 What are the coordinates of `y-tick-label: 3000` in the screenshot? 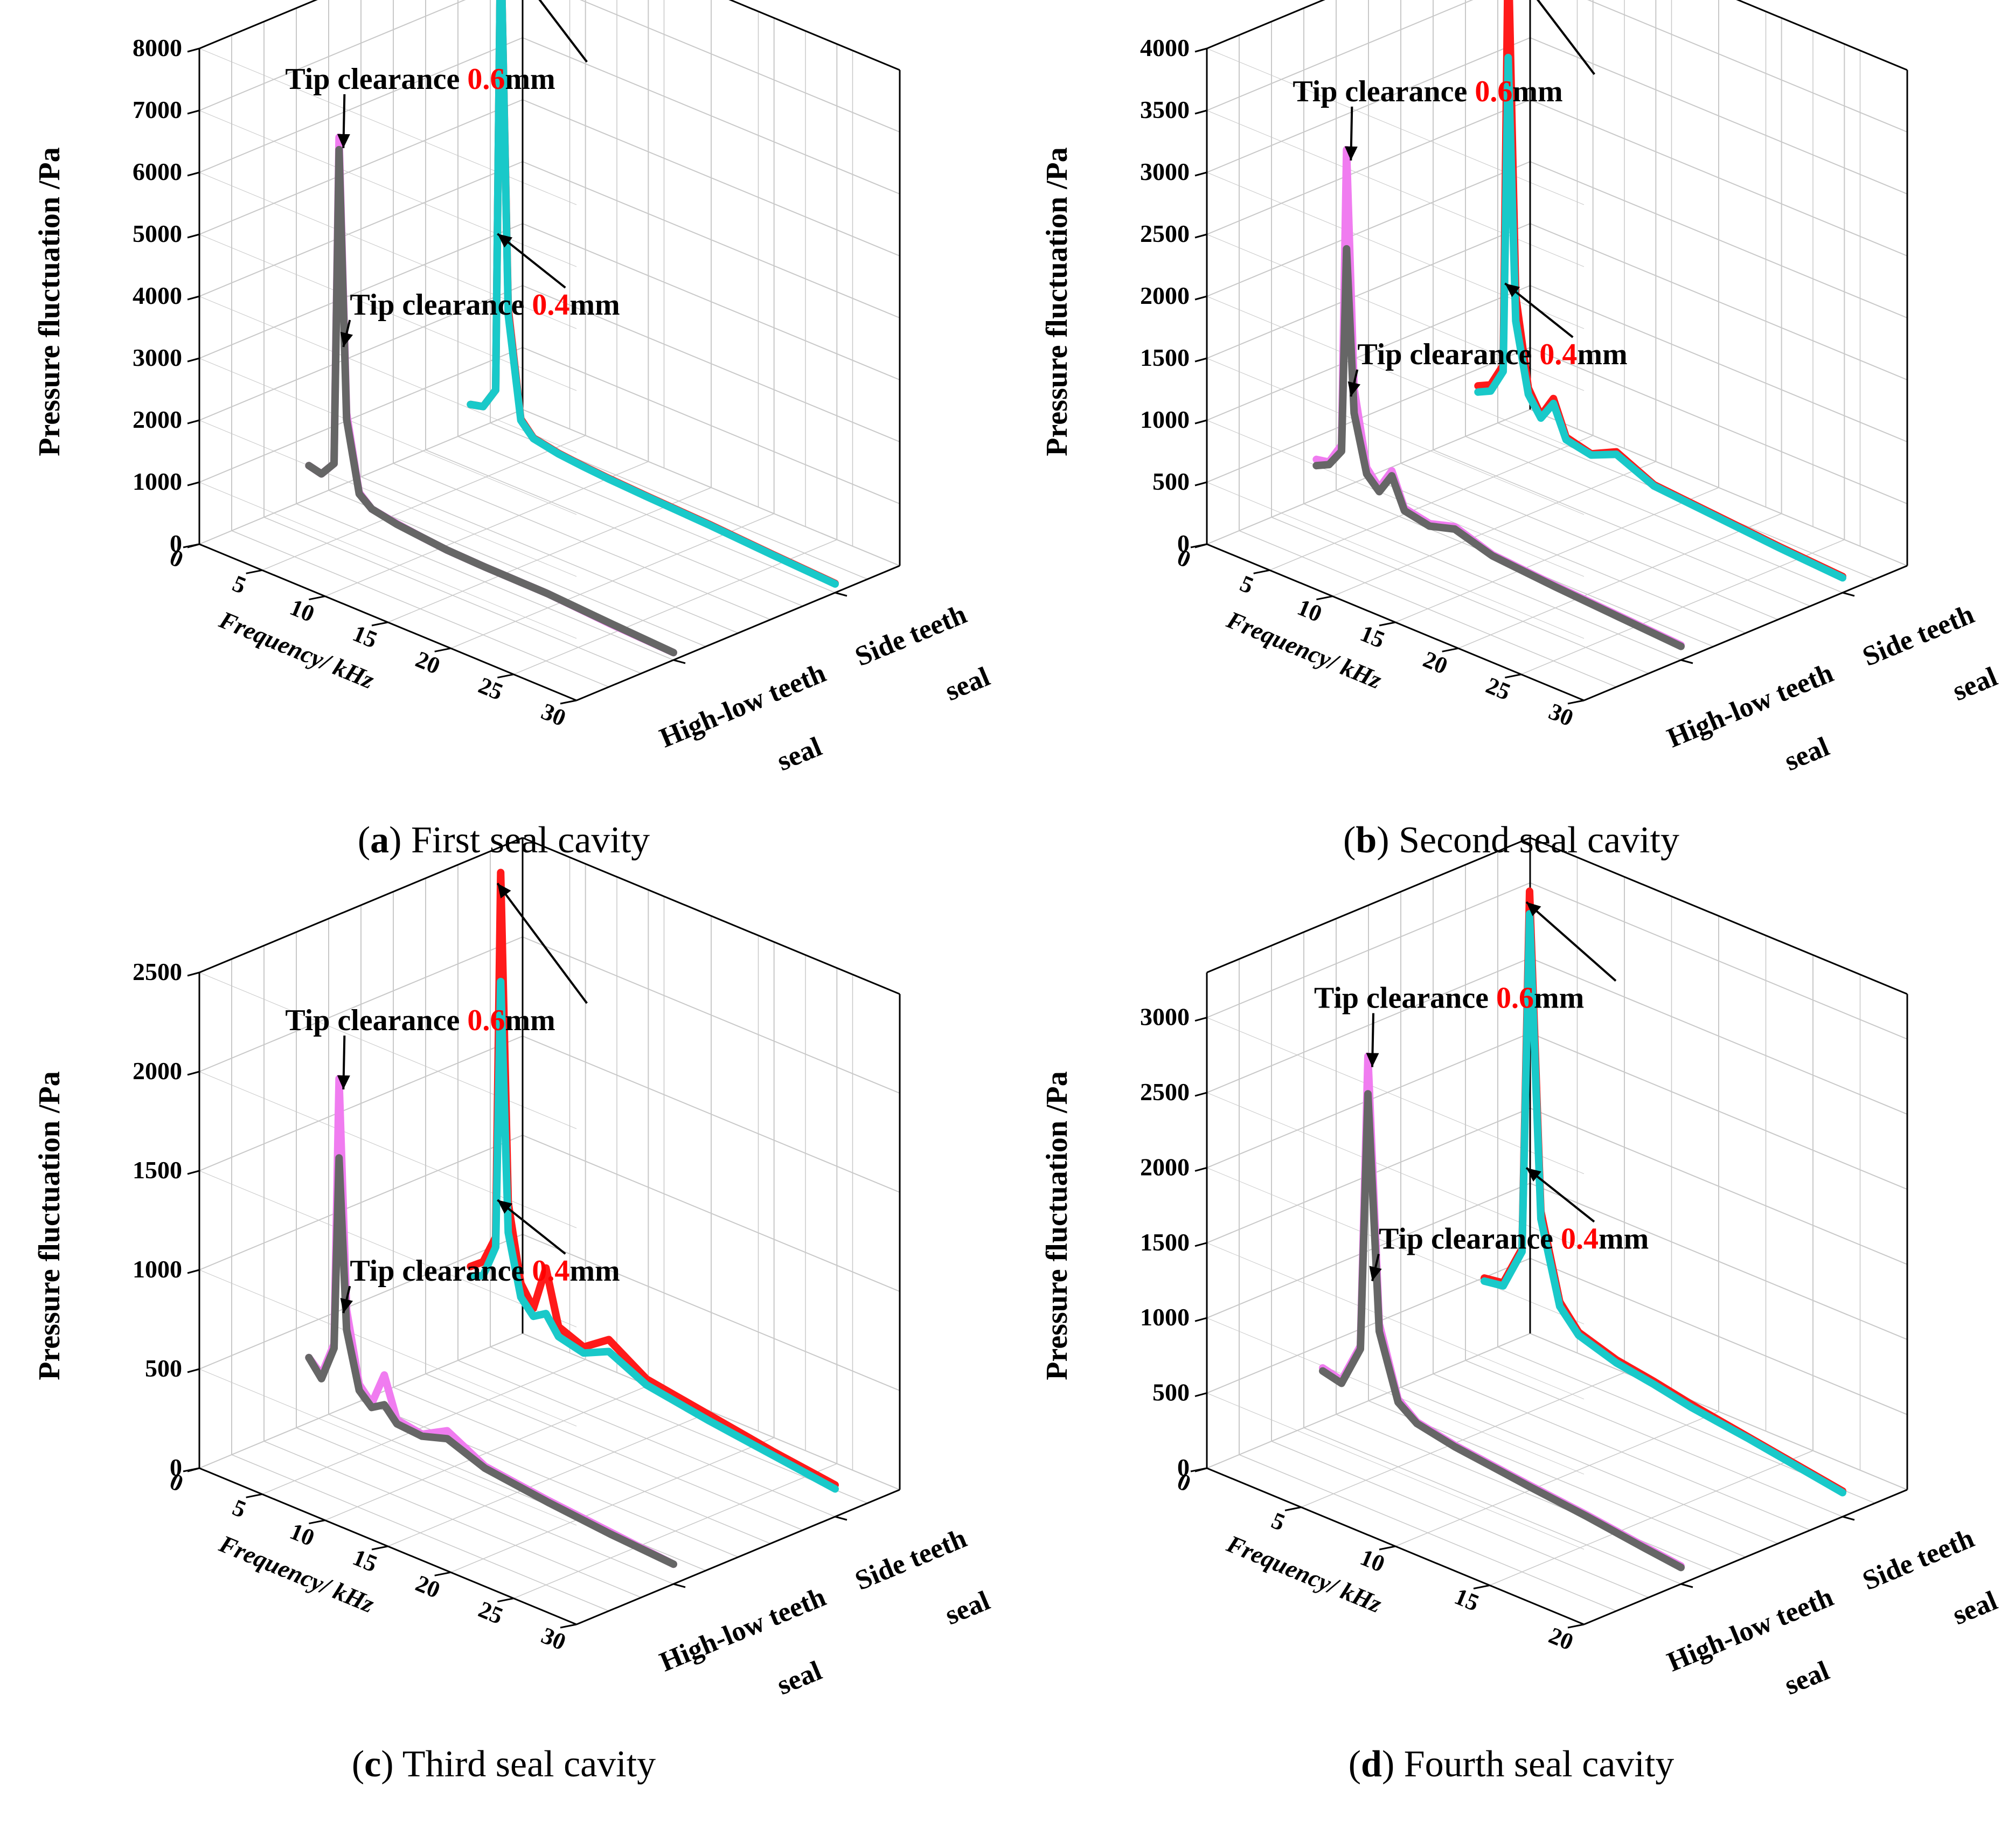 It's located at (1165, 1017).